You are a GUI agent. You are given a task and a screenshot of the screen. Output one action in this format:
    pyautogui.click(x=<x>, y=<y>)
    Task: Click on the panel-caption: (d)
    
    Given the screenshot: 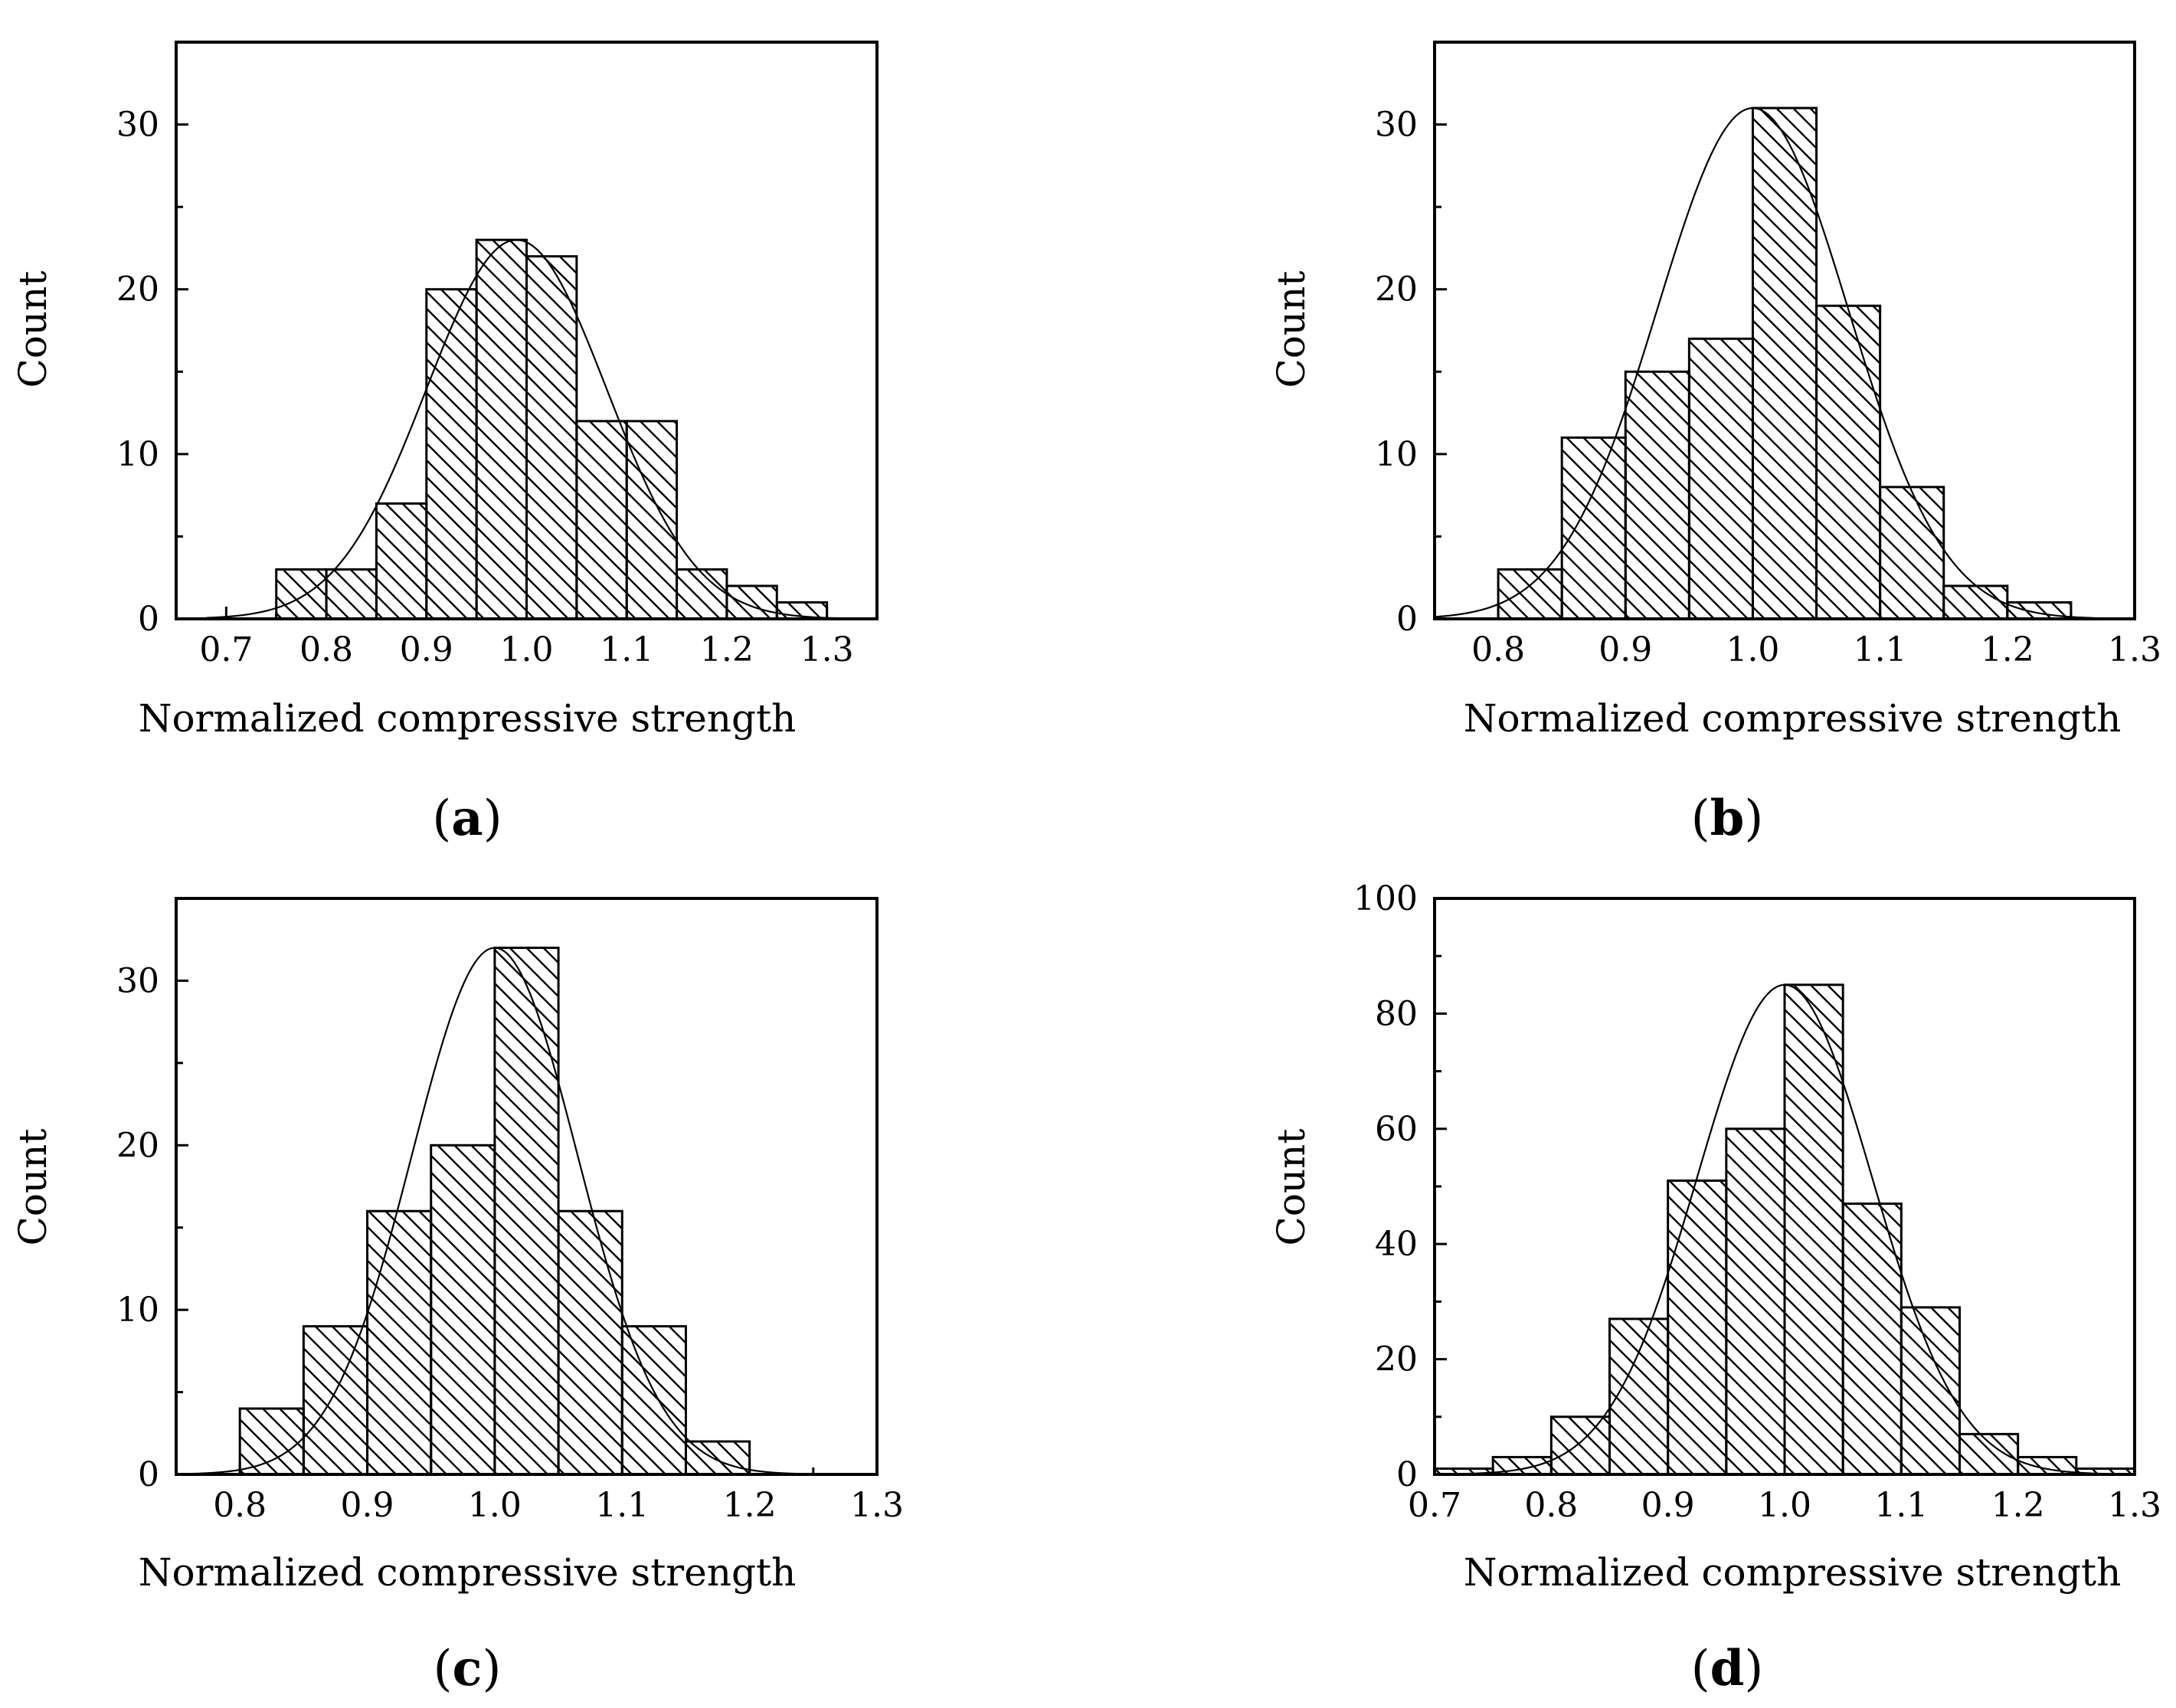 What is the action you would take?
    pyautogui.click(x=1727, y=1668)
    